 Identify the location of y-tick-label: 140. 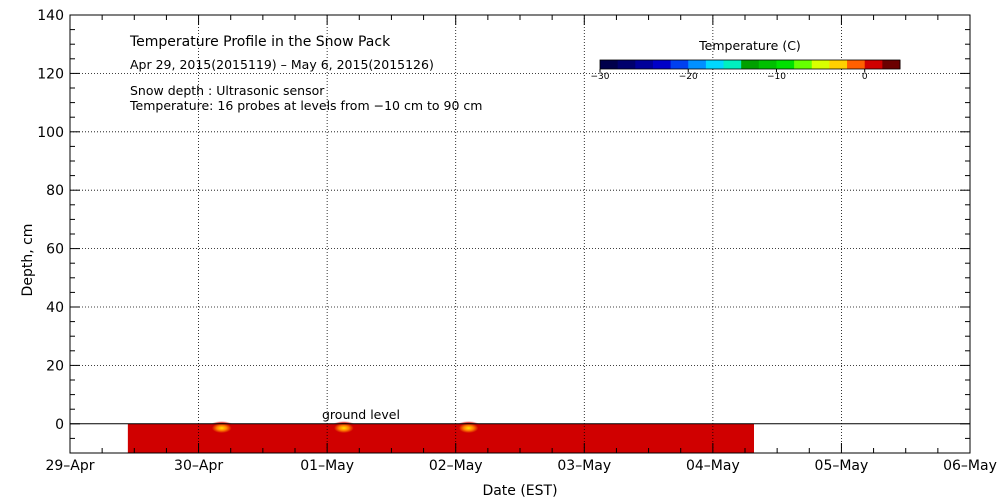
(50, 16).